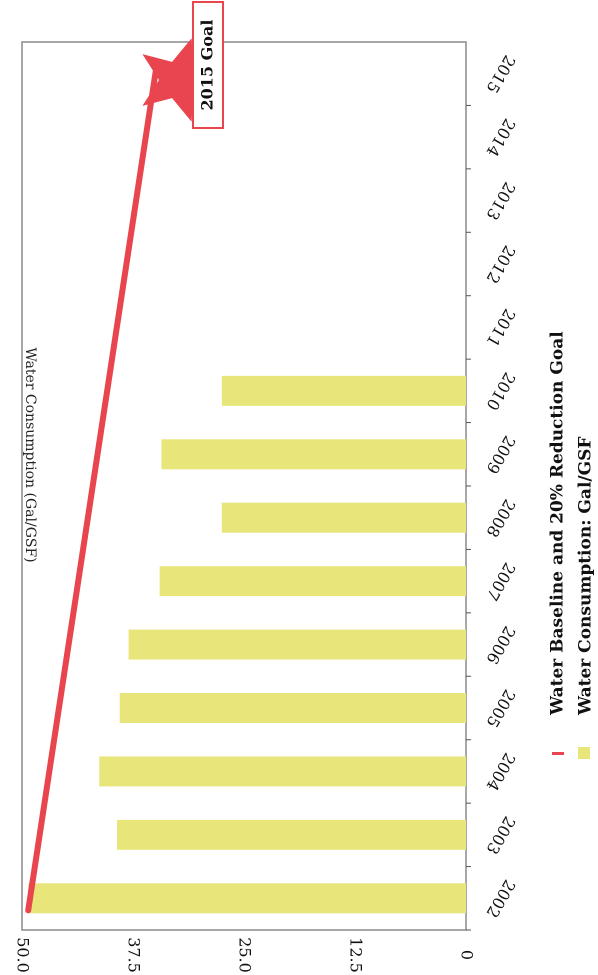 This screenshot has height=975, width=598. I want to click on goal-label-box, so click(208, 65).